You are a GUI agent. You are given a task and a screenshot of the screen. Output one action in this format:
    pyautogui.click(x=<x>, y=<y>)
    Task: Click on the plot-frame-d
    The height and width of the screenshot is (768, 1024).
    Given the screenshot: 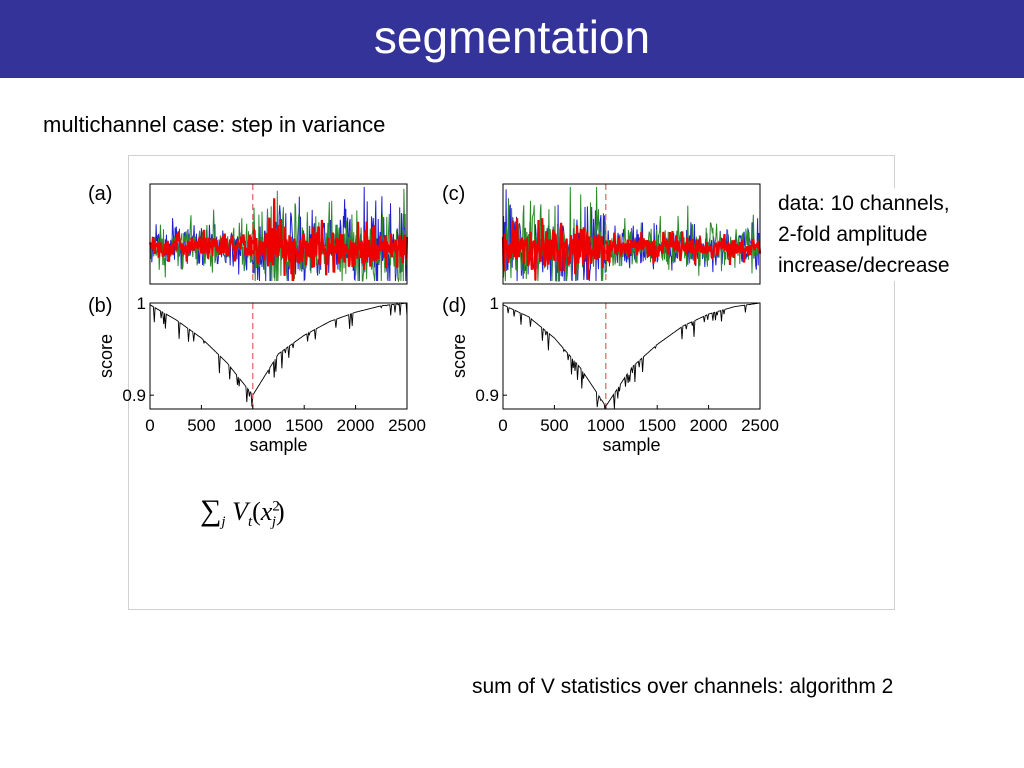 What is the action you would take?
    pyautogui.click(x=631, y=356)
    